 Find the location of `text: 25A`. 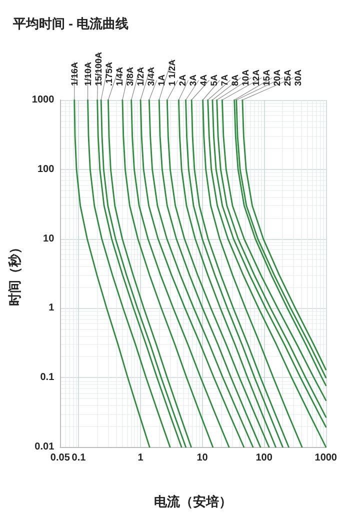

text: 25A is located at coordinates (287, 77).